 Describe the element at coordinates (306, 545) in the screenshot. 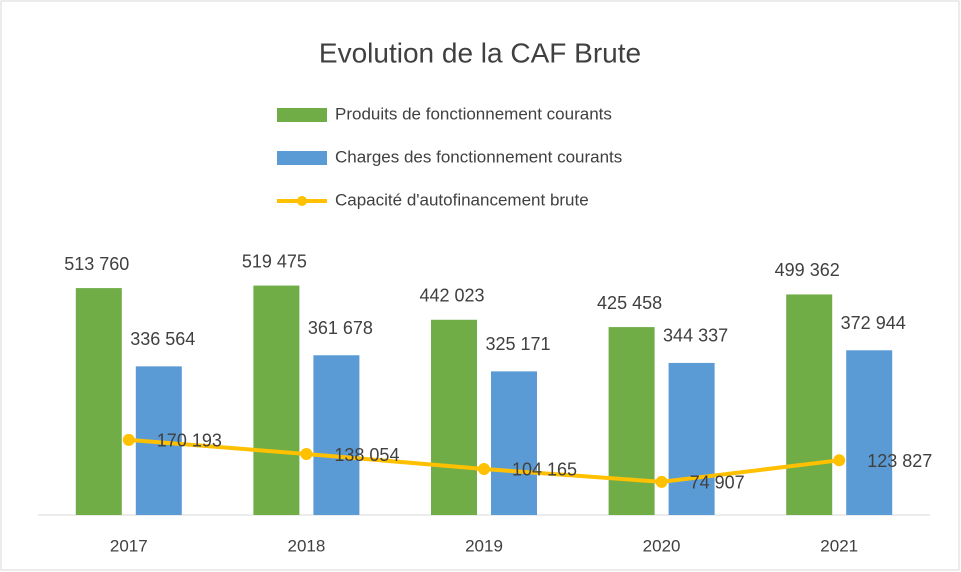

I see `x-tick-label: 2018` at that location.